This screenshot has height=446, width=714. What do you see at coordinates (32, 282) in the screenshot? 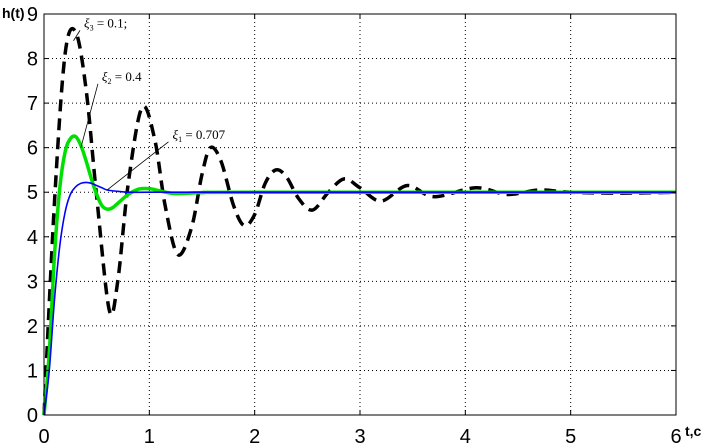
I see `y-tick-label: 3` at bounding box center [32, 282].